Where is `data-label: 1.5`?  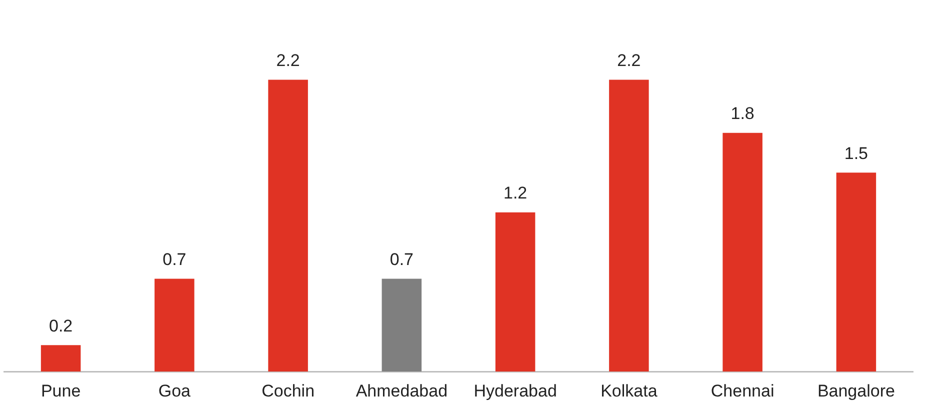 data-label: 1.5 is located at coordinates (856, 153).